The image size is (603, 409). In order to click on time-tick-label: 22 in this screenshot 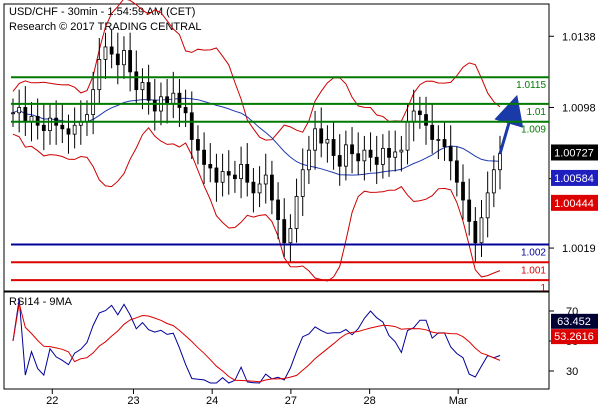, I will do `click(52, 401)`.